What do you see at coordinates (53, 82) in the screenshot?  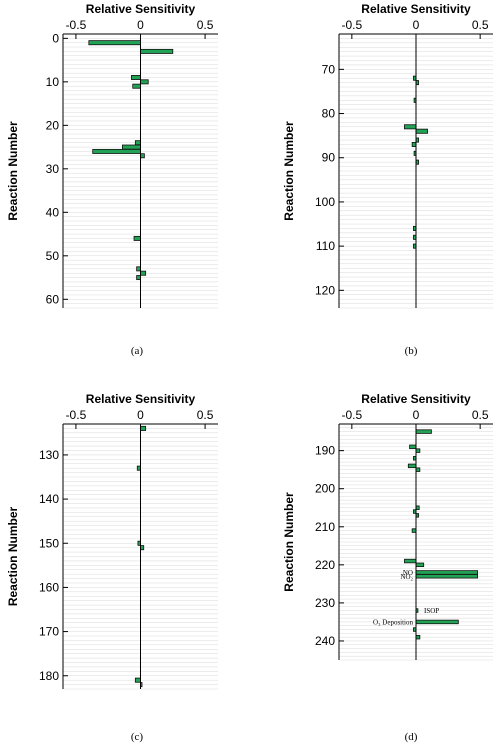 I see `y-tick-label: 10` at bounding box center [53, 82].